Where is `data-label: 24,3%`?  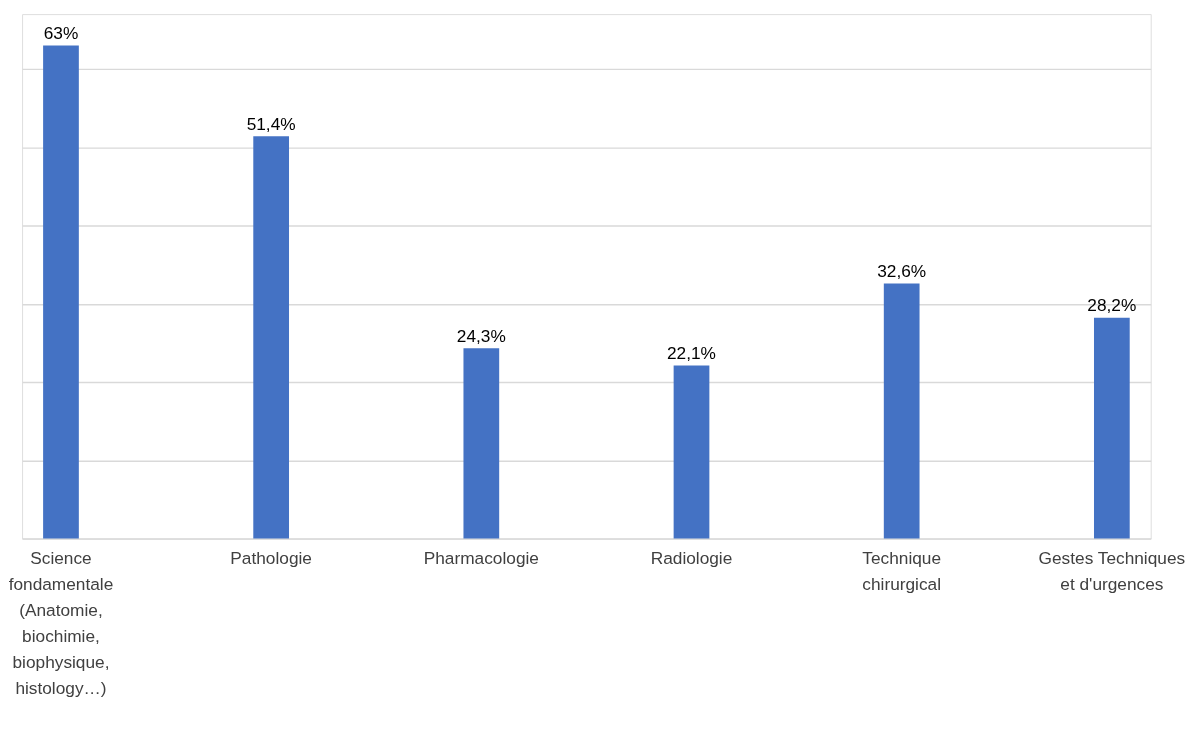 data-label: 24,3% is located at coordinates (481, 335).